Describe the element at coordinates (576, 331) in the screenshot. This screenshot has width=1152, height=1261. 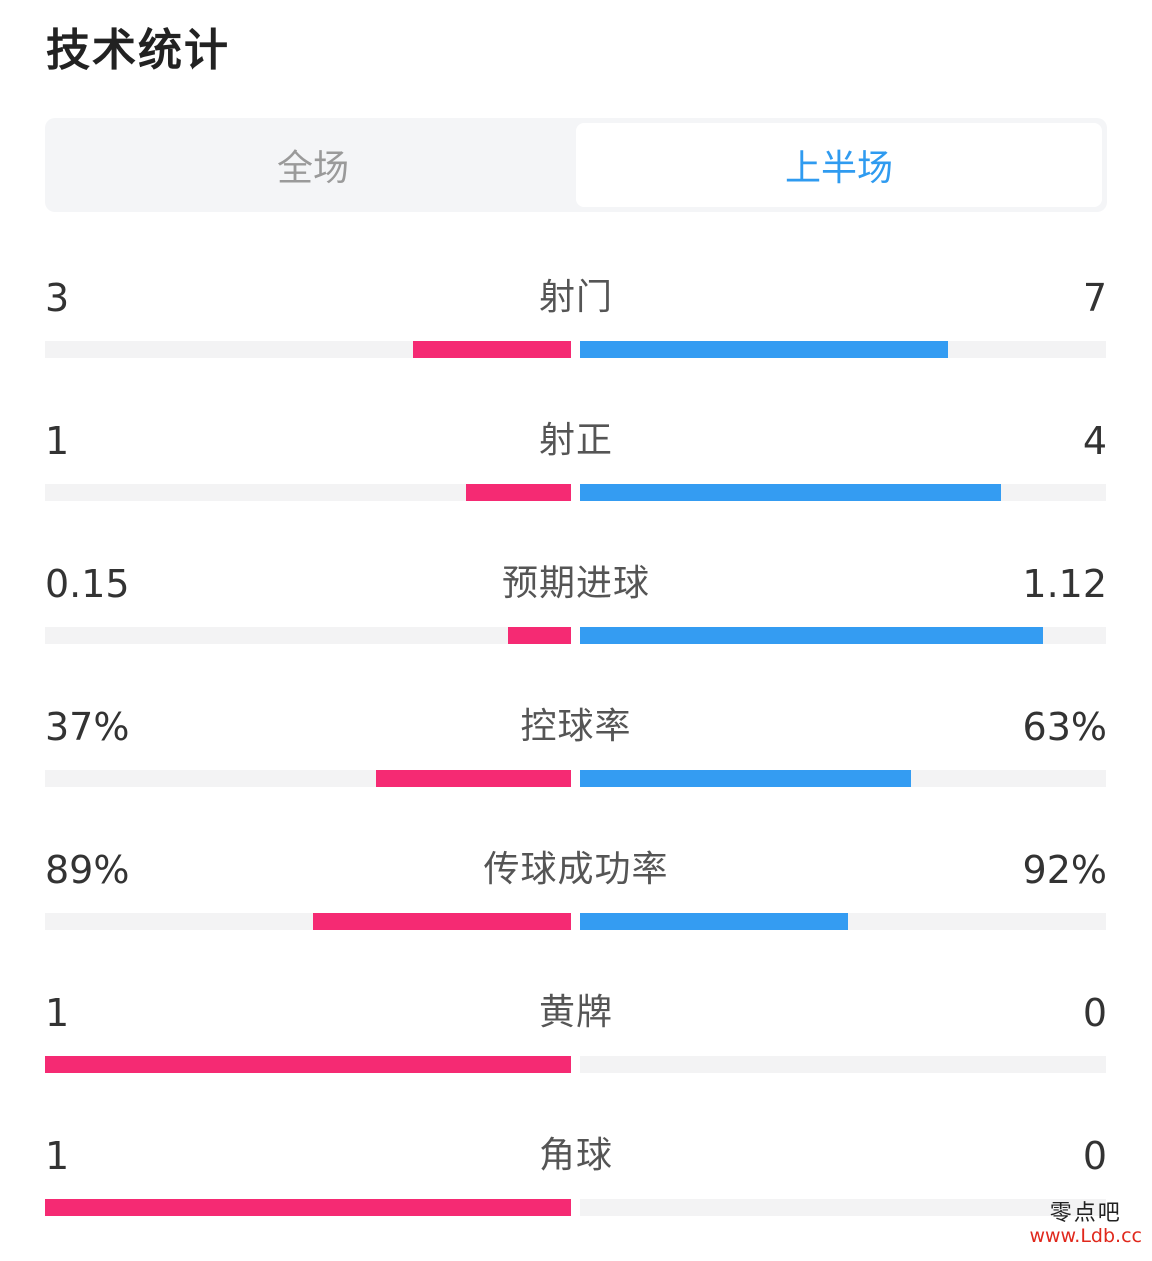
I see `stat-row-shots: 3 射门 7` at that location.